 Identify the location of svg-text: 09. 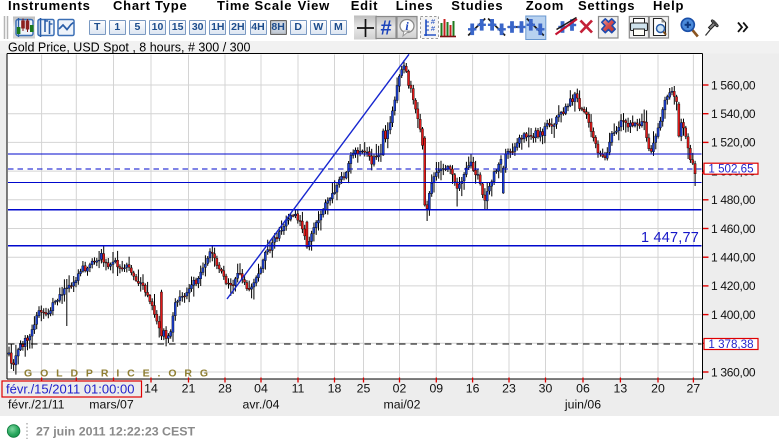
(436, 389).